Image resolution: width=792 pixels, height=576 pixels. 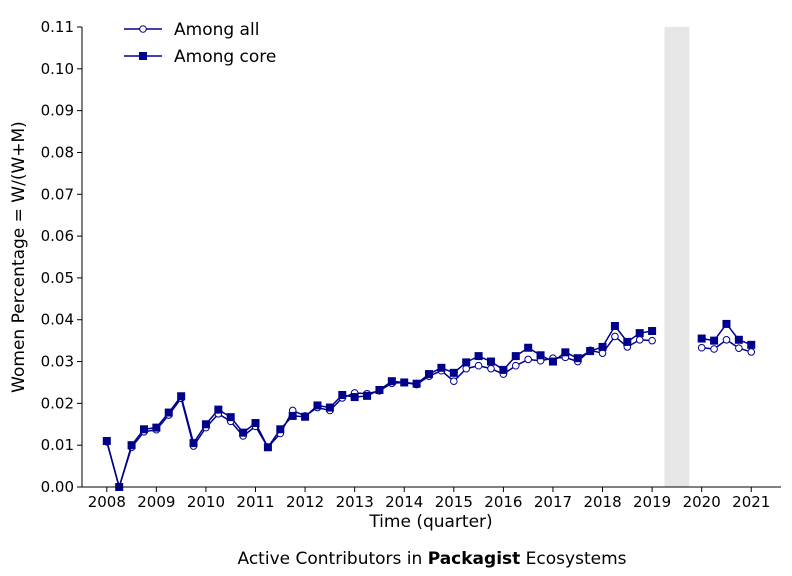 What do you see at coordinates (255, 502) in the screenshot?
I see `x-tick-label: 2011` at bounding box center [255, 502].